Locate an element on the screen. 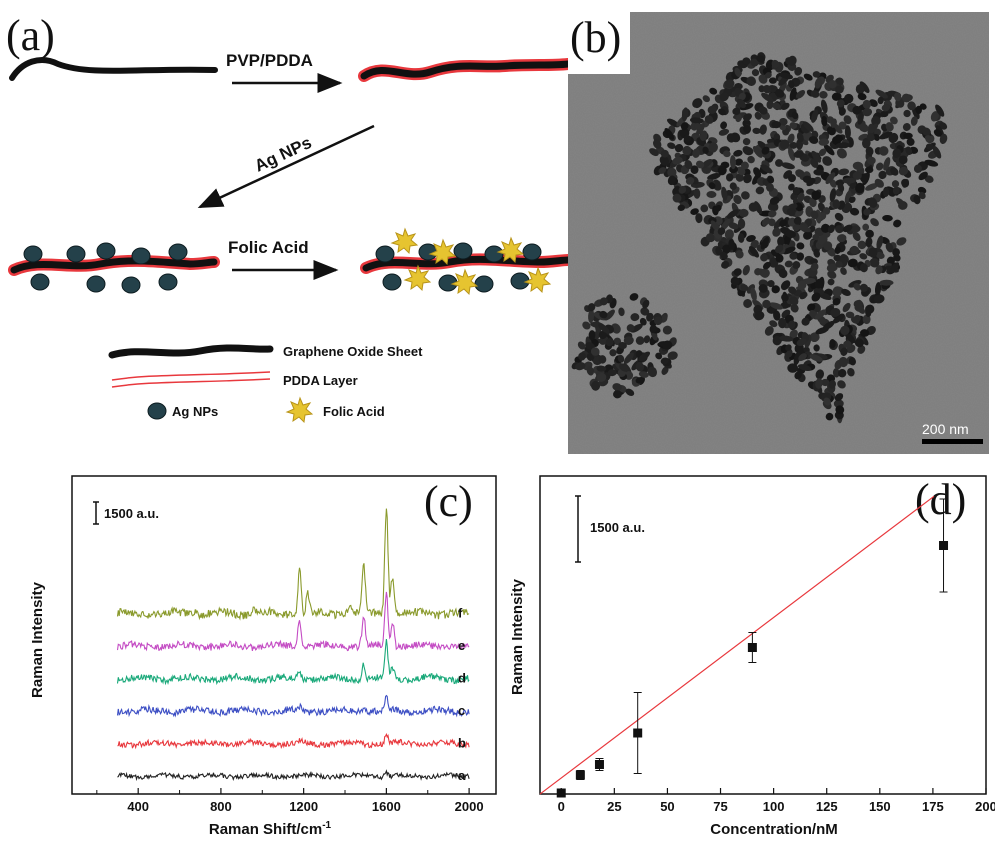 Image resolution: width=995 pixels, height=844 pixels. chart-c-x-ticks: 400 800 1200 1600 2000 is located at coordinates (290, 801).